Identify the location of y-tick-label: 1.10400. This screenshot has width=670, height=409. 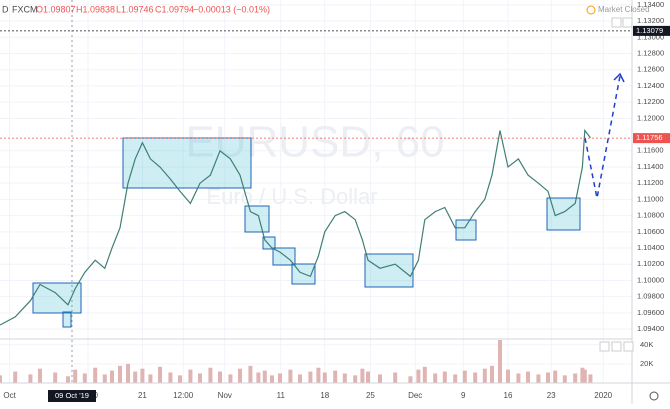
(650, 247).